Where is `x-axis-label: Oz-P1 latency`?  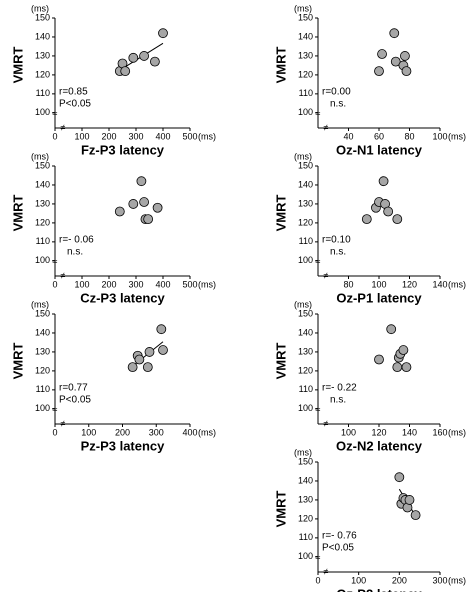 x-axis-label: Oz-P1 latency is located at coordinates (379, 297).